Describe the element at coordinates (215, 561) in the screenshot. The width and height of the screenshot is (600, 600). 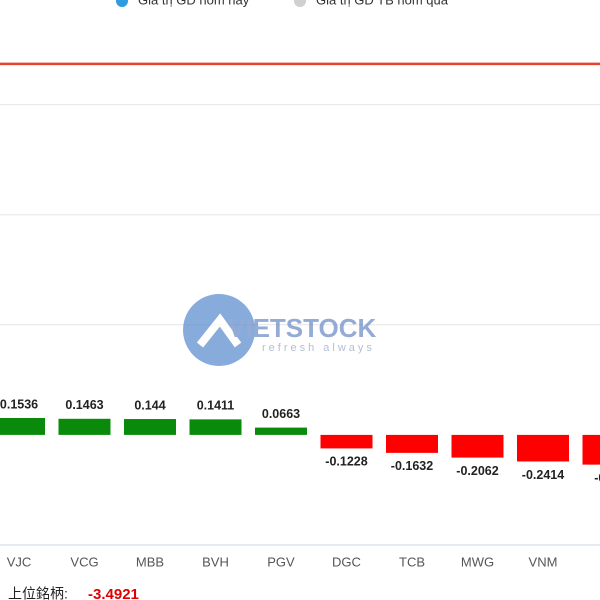
I see `x-tick-label: BVH` at that location.